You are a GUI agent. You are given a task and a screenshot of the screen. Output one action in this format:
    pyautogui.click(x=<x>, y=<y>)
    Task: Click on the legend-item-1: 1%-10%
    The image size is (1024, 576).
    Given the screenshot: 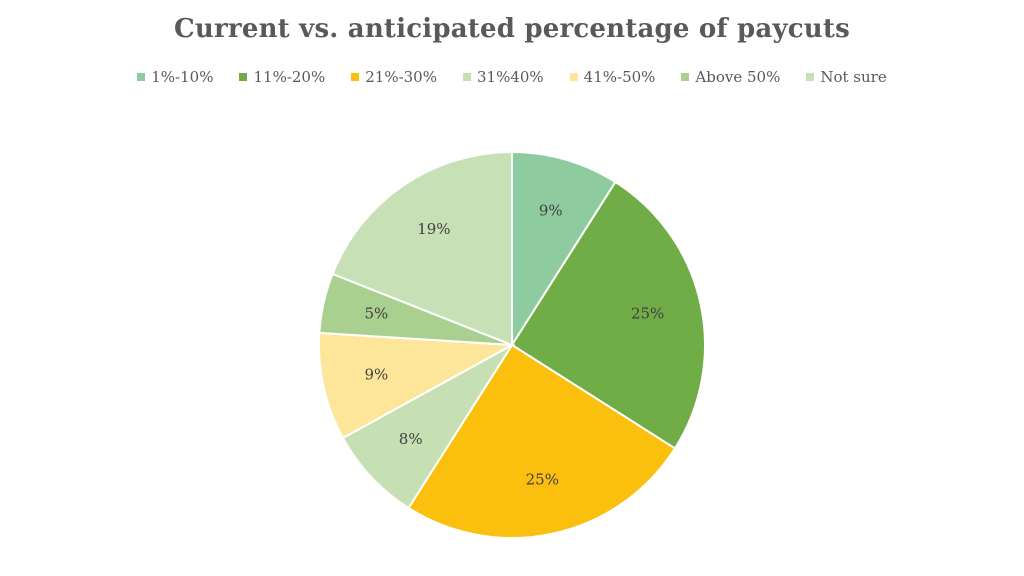 What is the action you would take?
    pyautogui.click(x=175, y=77)
    